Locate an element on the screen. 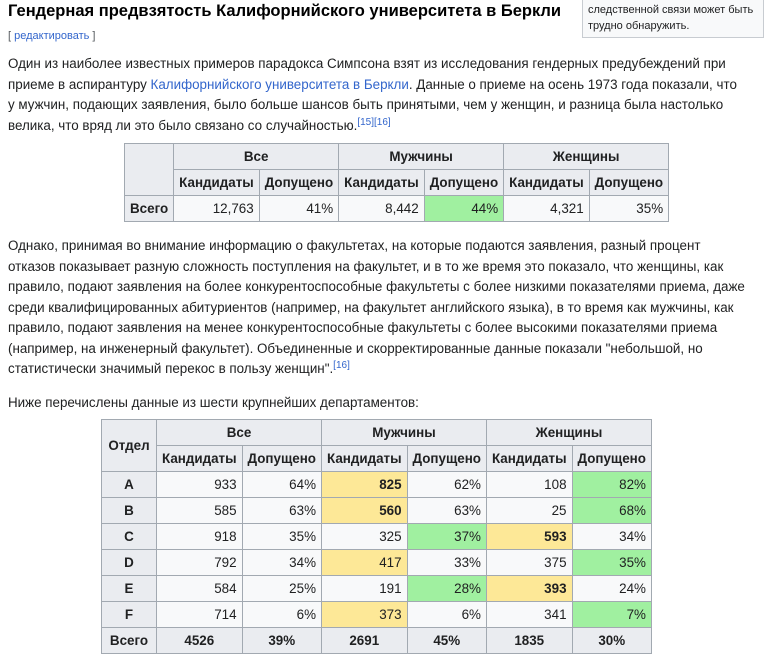 The image size is (777, 654). cell-highlight: 68% is located at coordinates (611, 510).